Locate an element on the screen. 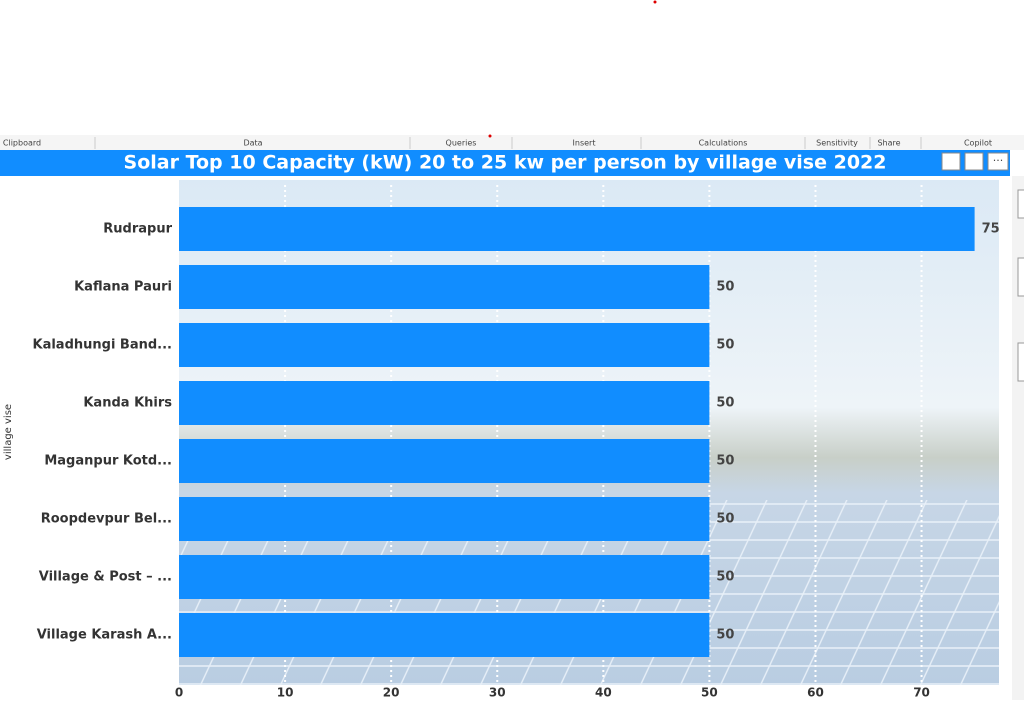 The width and height of the screenshot is (1024, 704). filter-icon is located at coordinates (951, 161).